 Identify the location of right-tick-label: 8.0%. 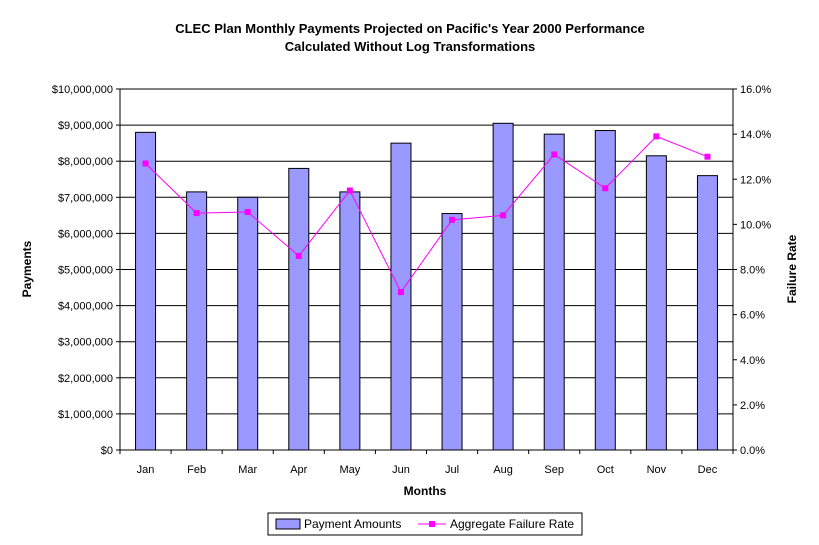
(752, 271).